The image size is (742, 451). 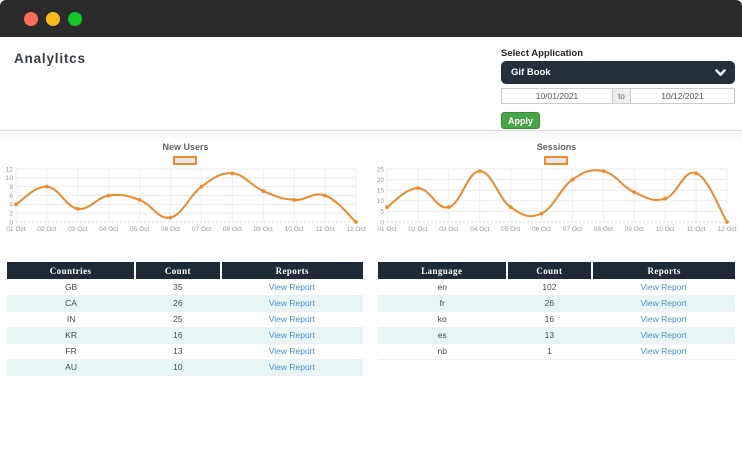 What do you see at coordinates (442, 287) in the screenshot?
I see `table-cell: en` at bounding box center [442, 287].